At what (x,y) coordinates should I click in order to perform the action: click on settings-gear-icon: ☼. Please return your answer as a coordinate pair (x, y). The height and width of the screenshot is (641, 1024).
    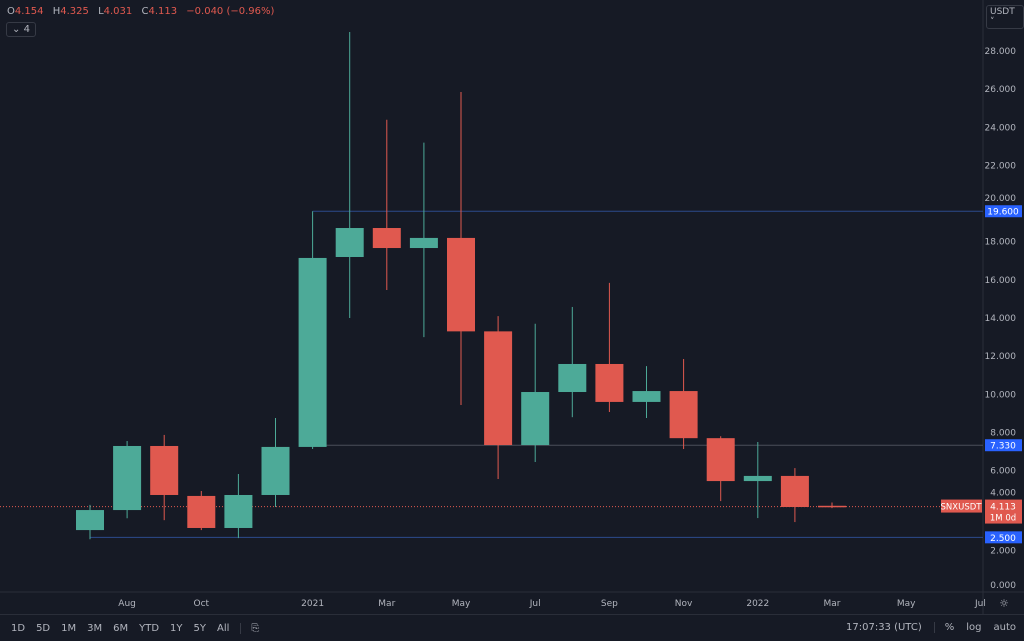
    Looking at the image, I should click on (1004, 603).